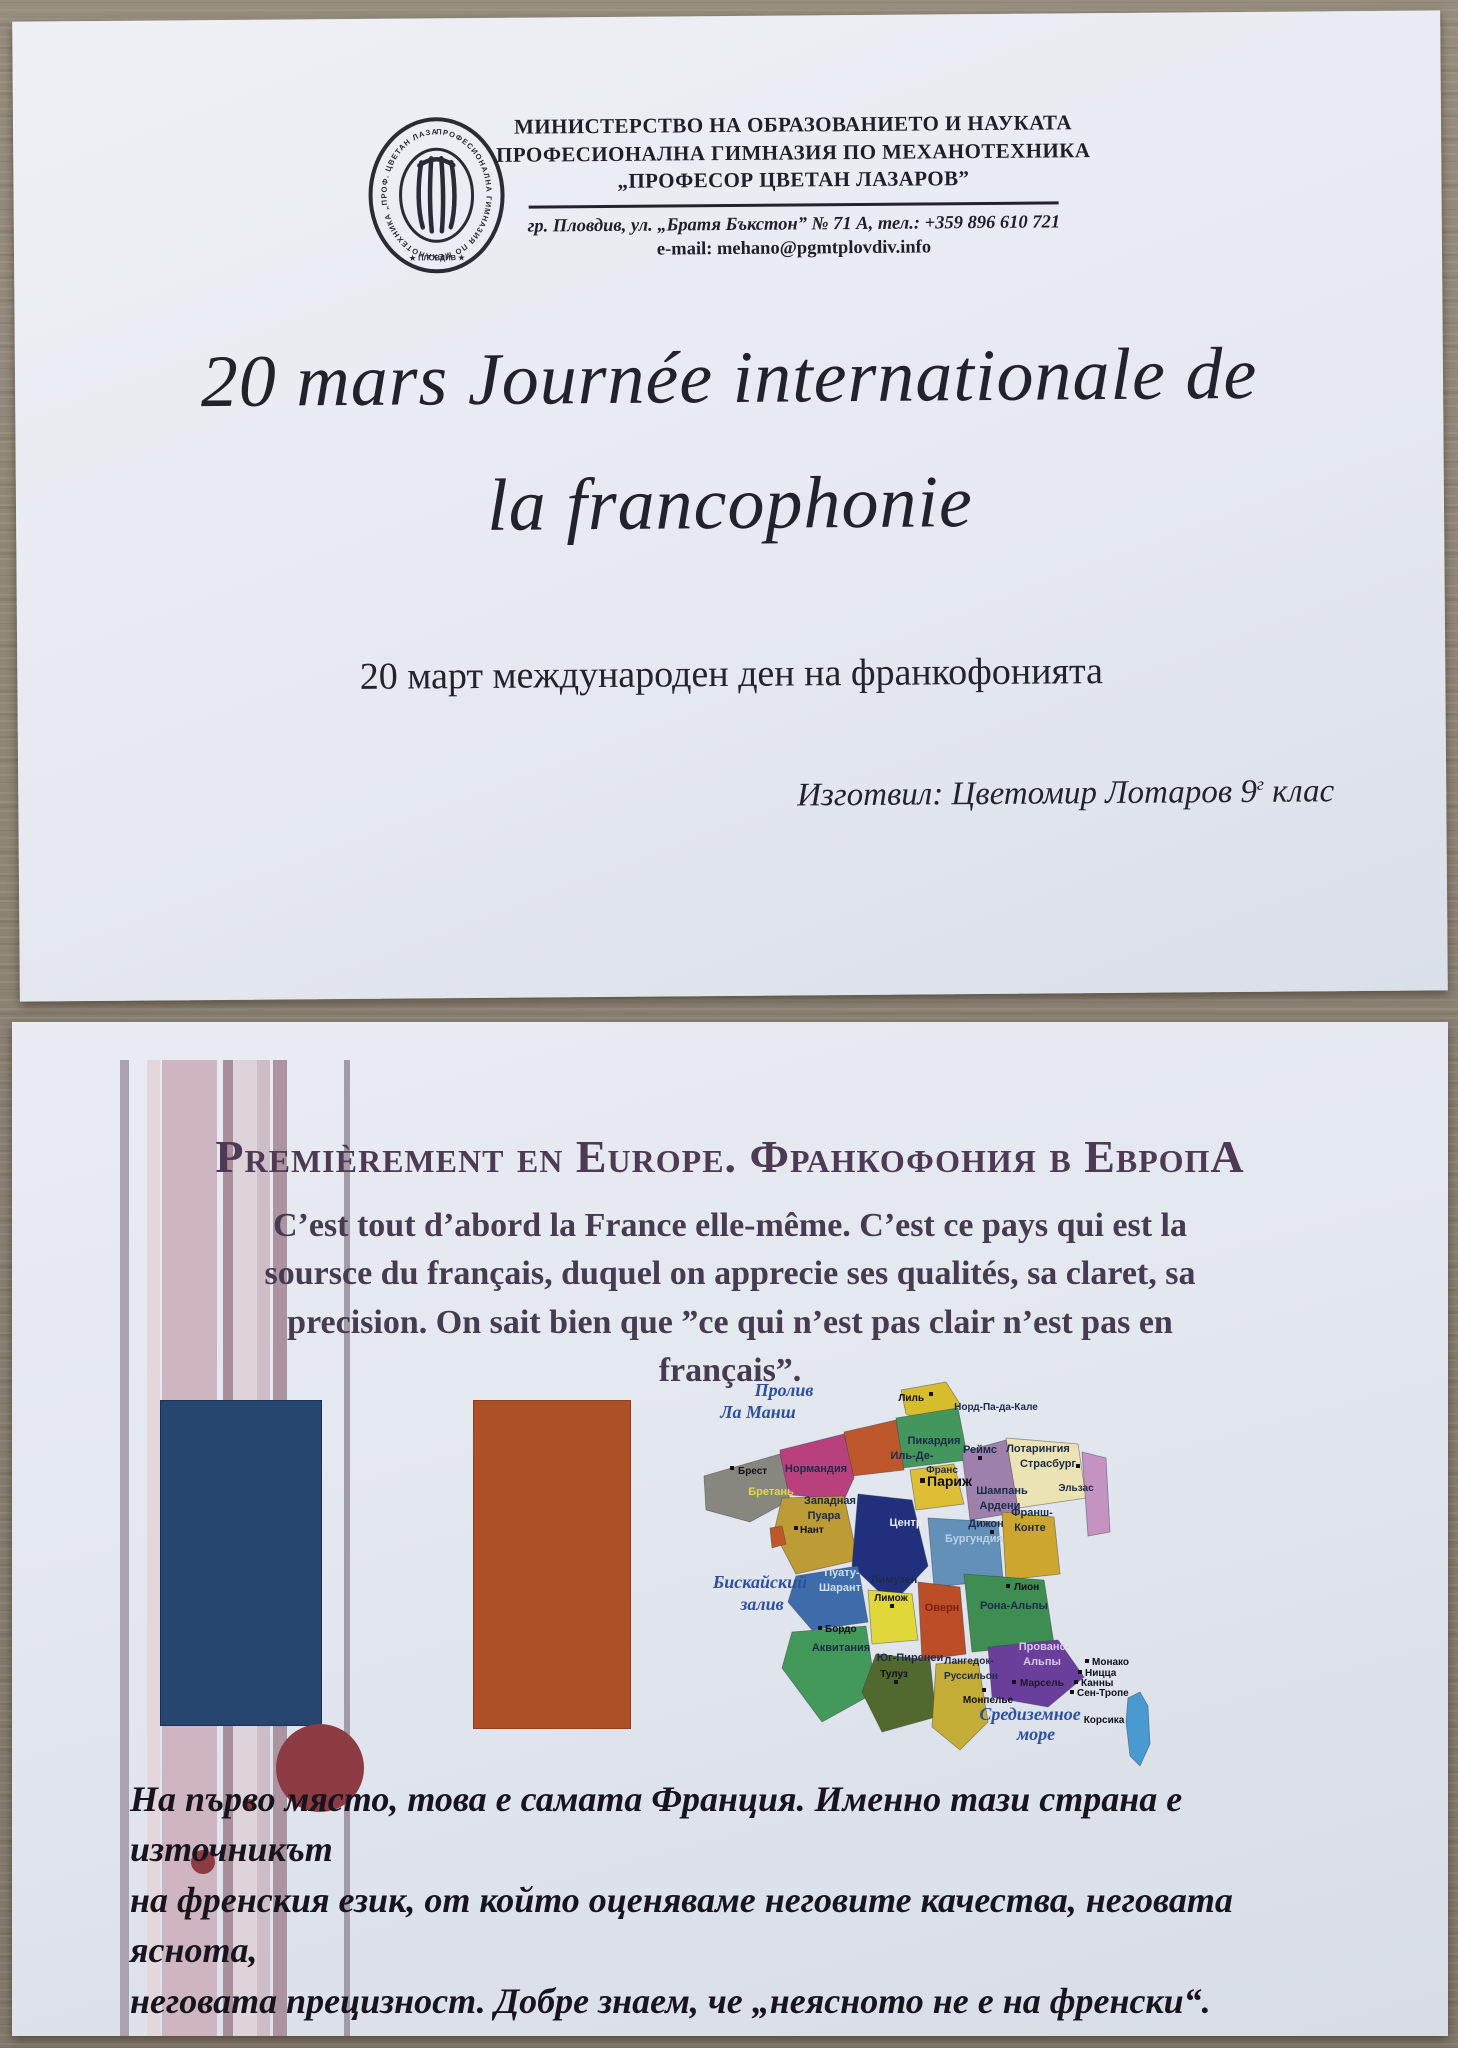 This screenshot has width=1458, height=2048. I want to click on ministry-line: МИНИСТЕРСТВО НА ОБРАЗОВАНИЕТО И НАУКАТА, so click(793, 124).